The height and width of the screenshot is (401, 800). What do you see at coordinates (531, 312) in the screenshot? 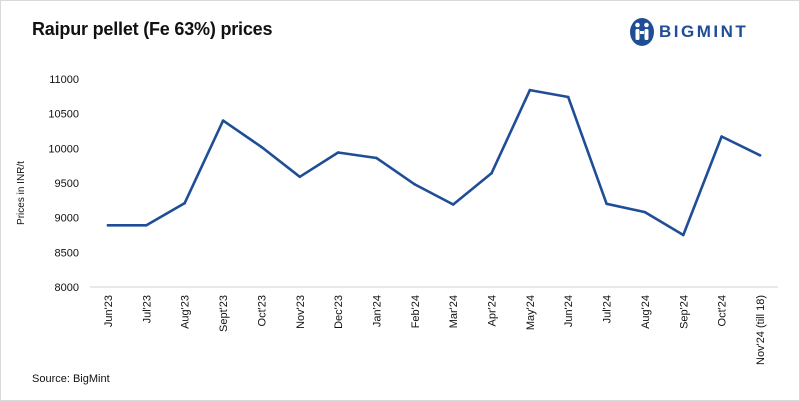
I see `x-tick-label: May'24` at bounding box center [531, 312].